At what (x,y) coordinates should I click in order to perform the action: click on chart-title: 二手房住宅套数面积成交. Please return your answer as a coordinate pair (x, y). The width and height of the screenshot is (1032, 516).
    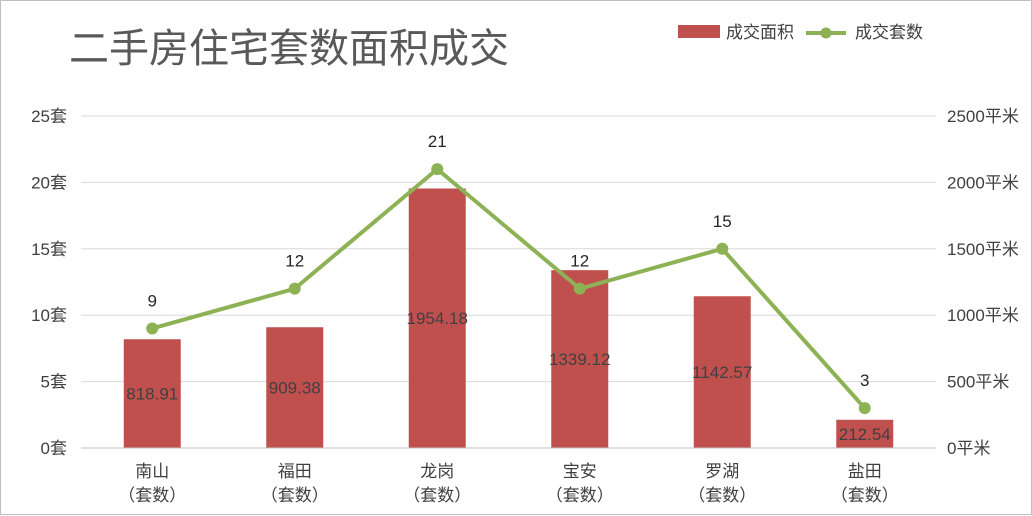
    Looking at the image, I should click on (289, 49).